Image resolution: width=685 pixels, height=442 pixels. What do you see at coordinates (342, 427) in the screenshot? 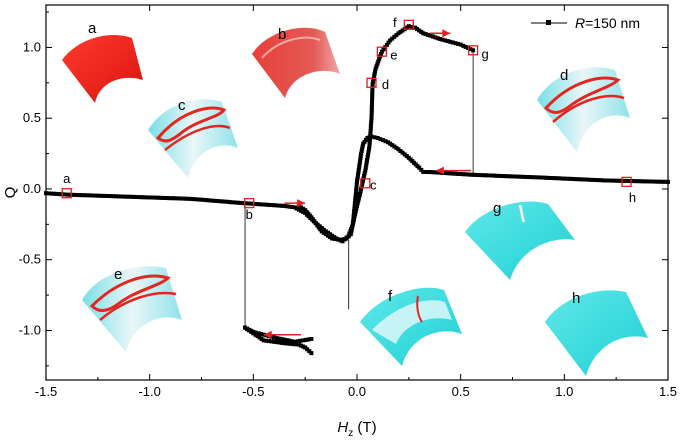
I see `x-axis-label-main: H` at bounding box center [342, 427].